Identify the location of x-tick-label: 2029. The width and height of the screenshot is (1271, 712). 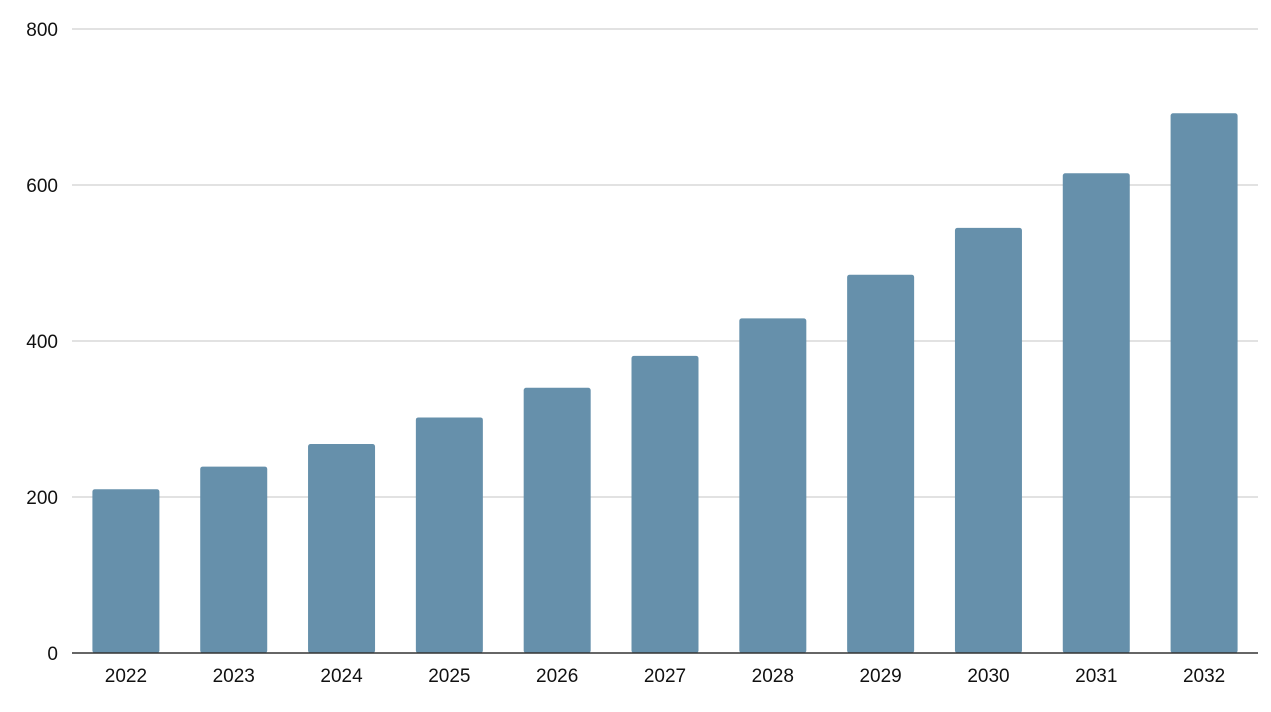
(880, 676).